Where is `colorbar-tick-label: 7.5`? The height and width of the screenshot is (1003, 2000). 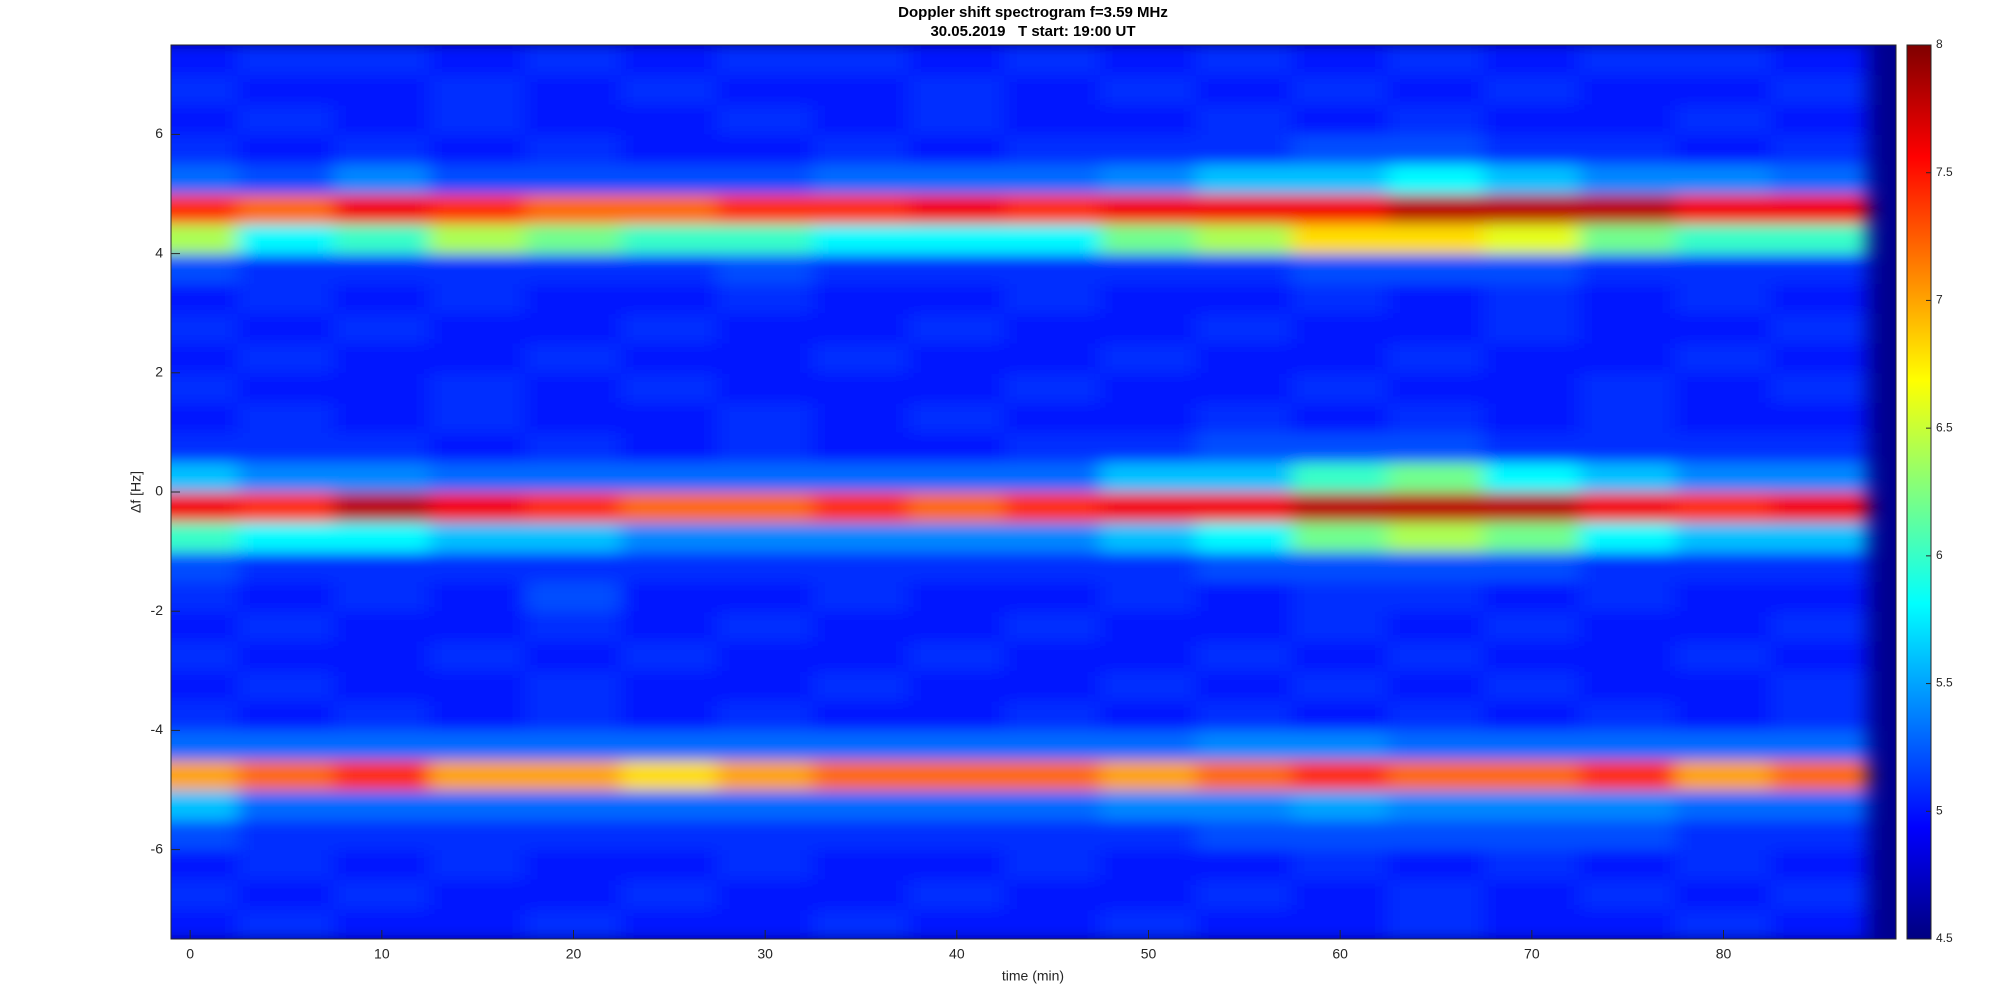
colorbar-tick-label: 7.5 is located at coordinates (1944, 172).